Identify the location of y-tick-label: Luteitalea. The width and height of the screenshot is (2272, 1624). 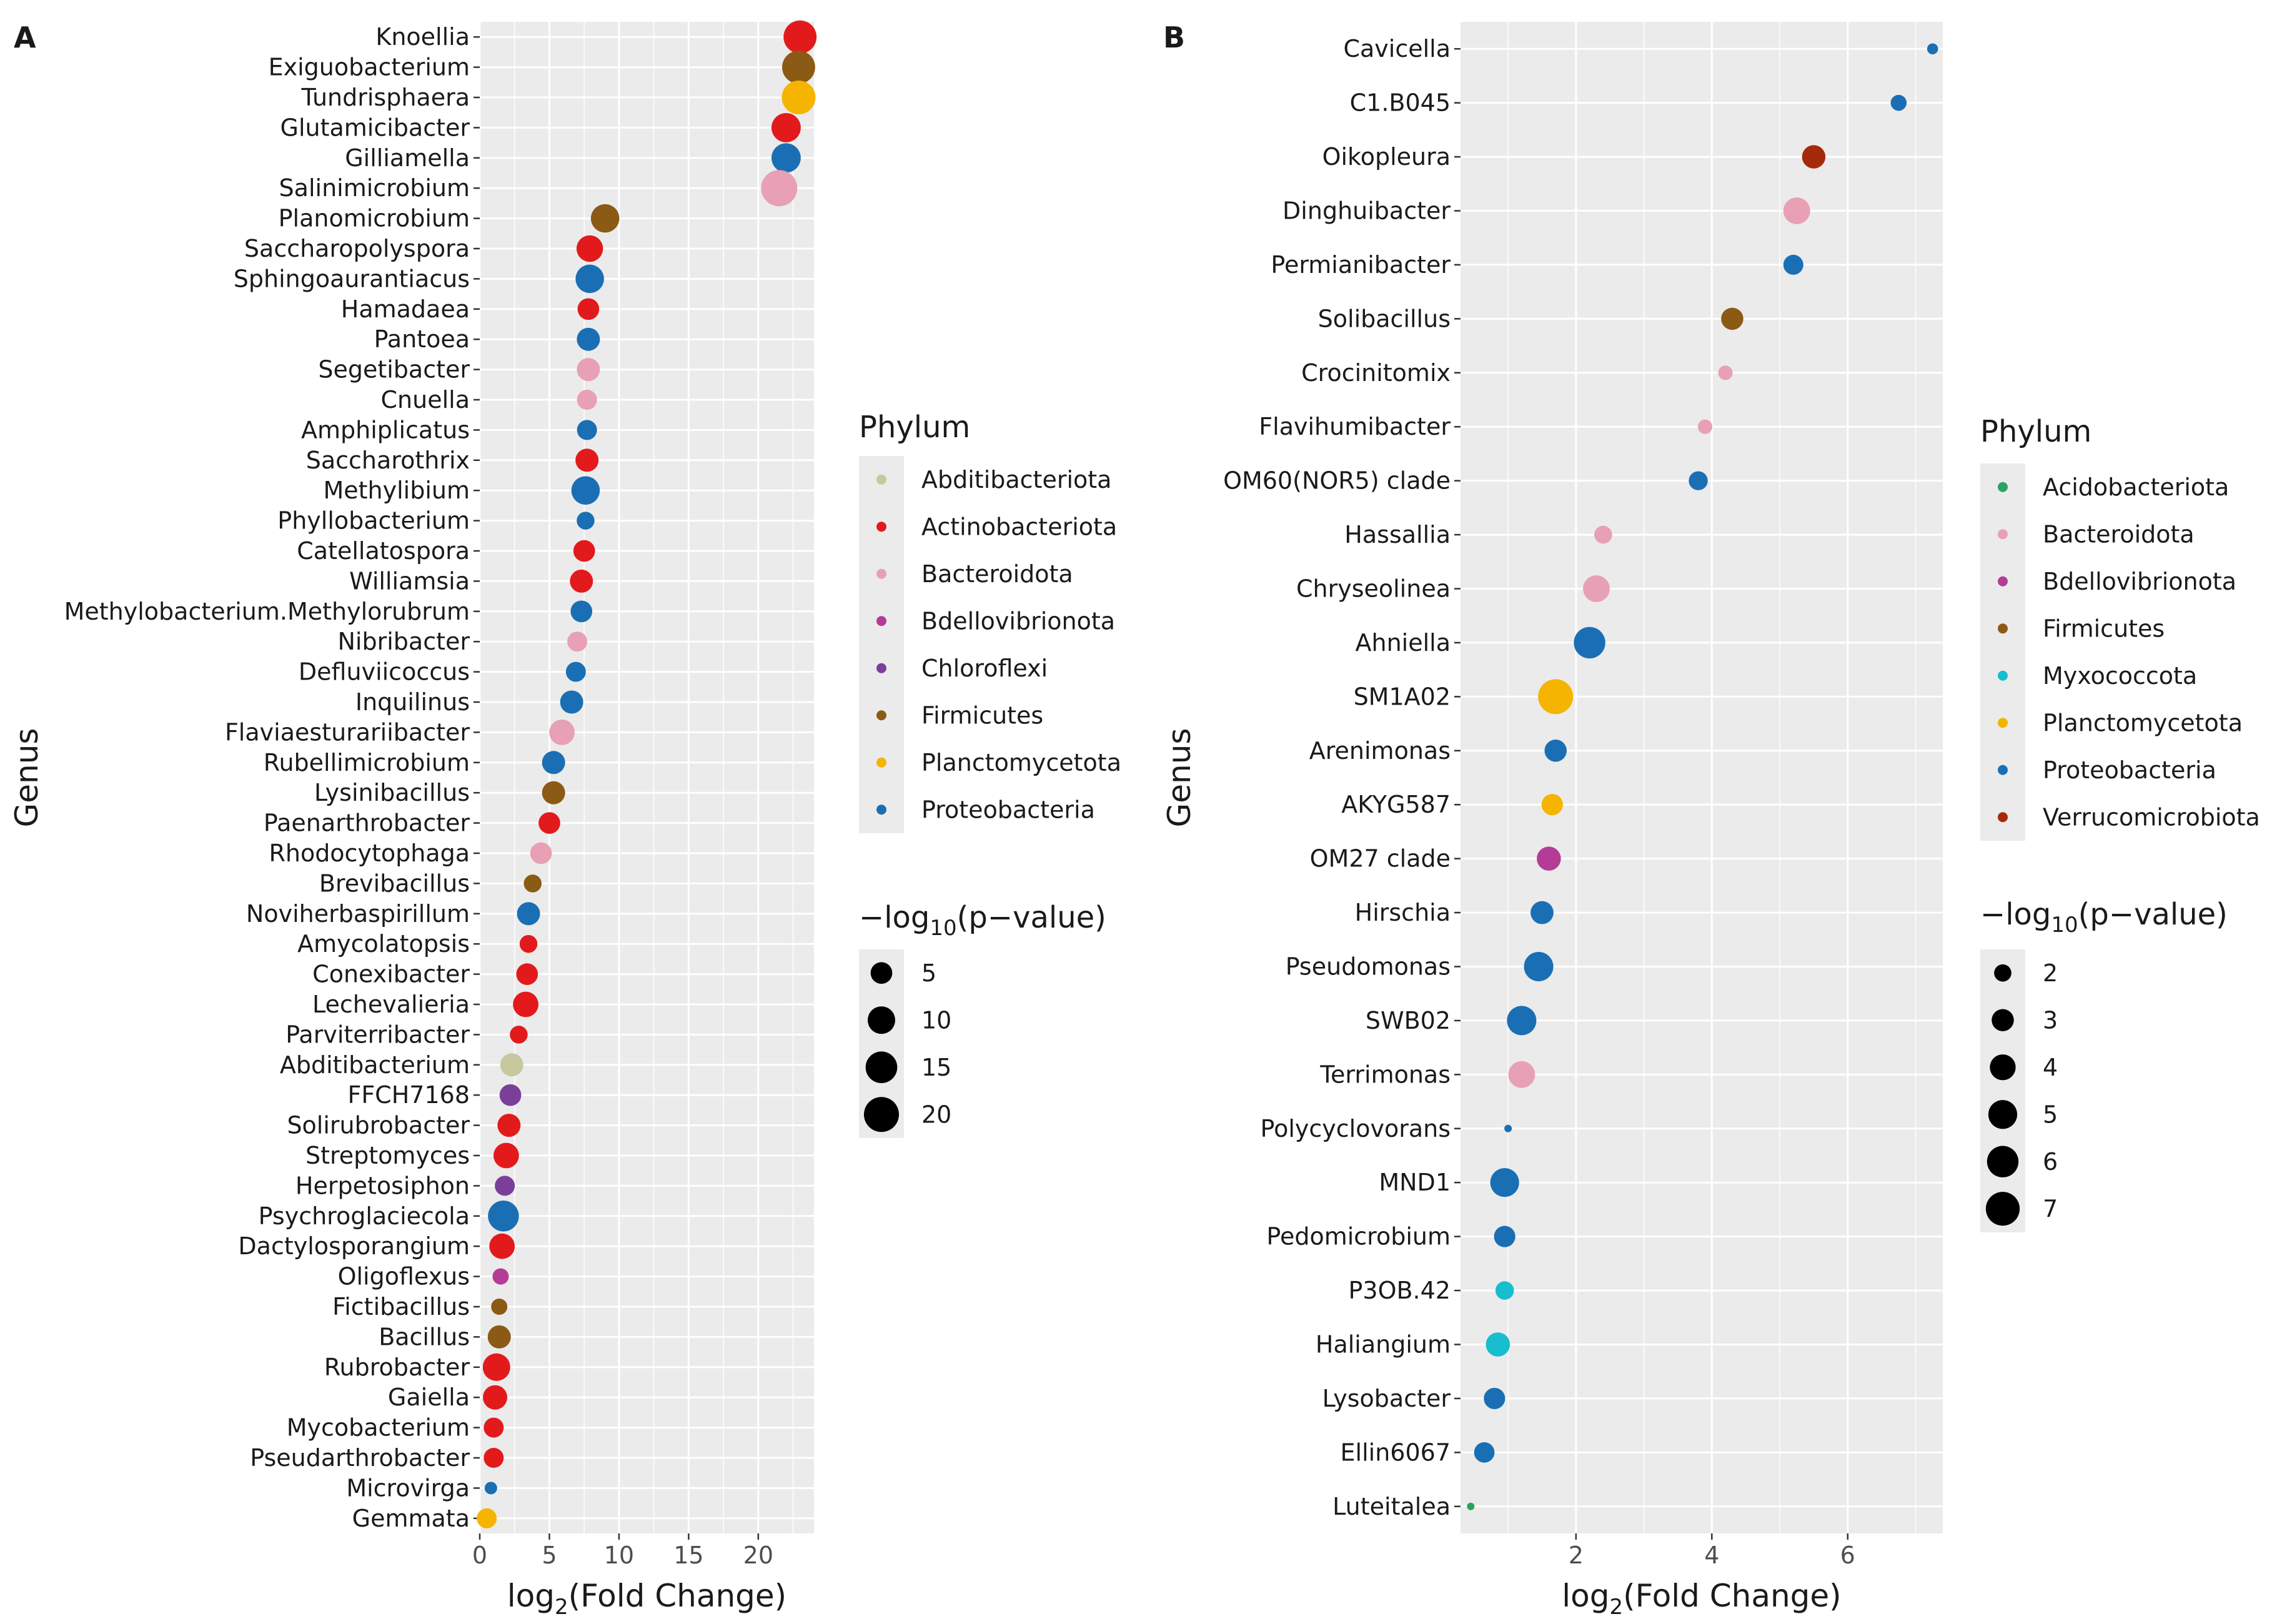
(1391, 1506).